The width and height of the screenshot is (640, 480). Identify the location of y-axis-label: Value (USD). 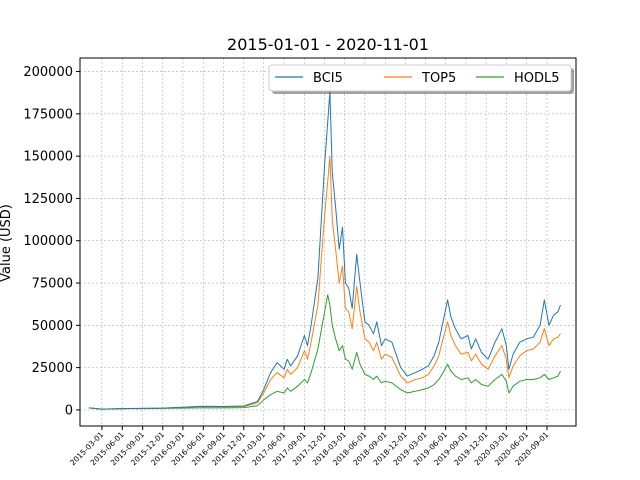
(7, 243).